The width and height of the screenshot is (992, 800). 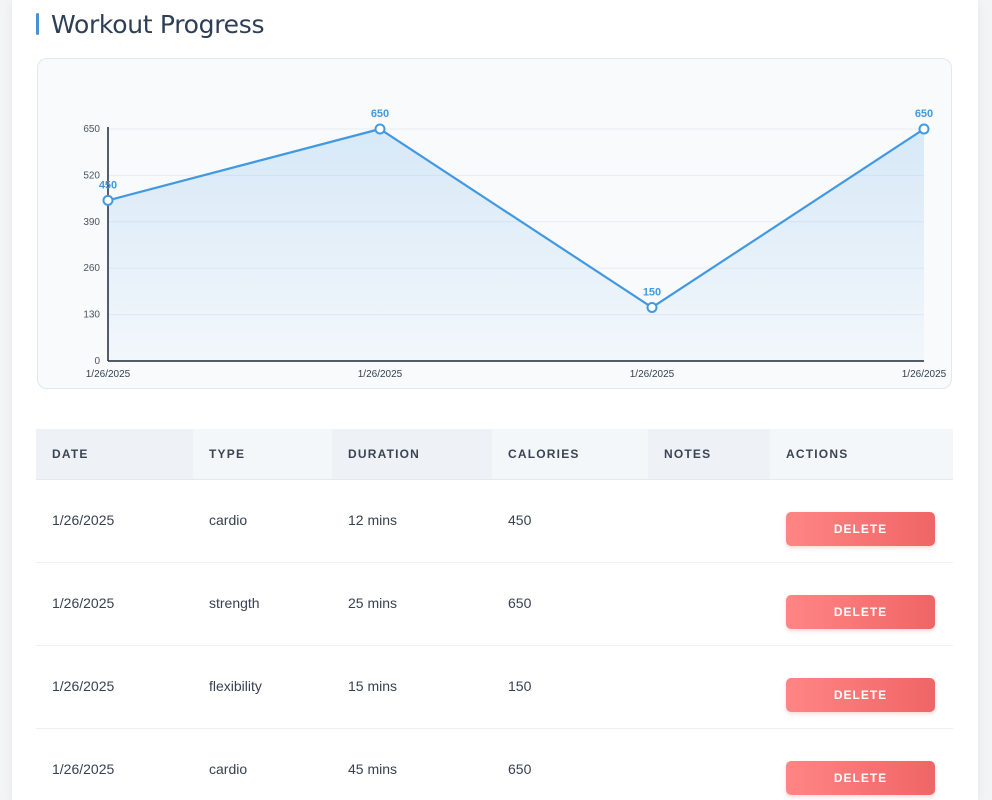 I want to click on table-row: 1/26/2025 cardio 12 mins 450 DELETE, so click(x=494, y=521).